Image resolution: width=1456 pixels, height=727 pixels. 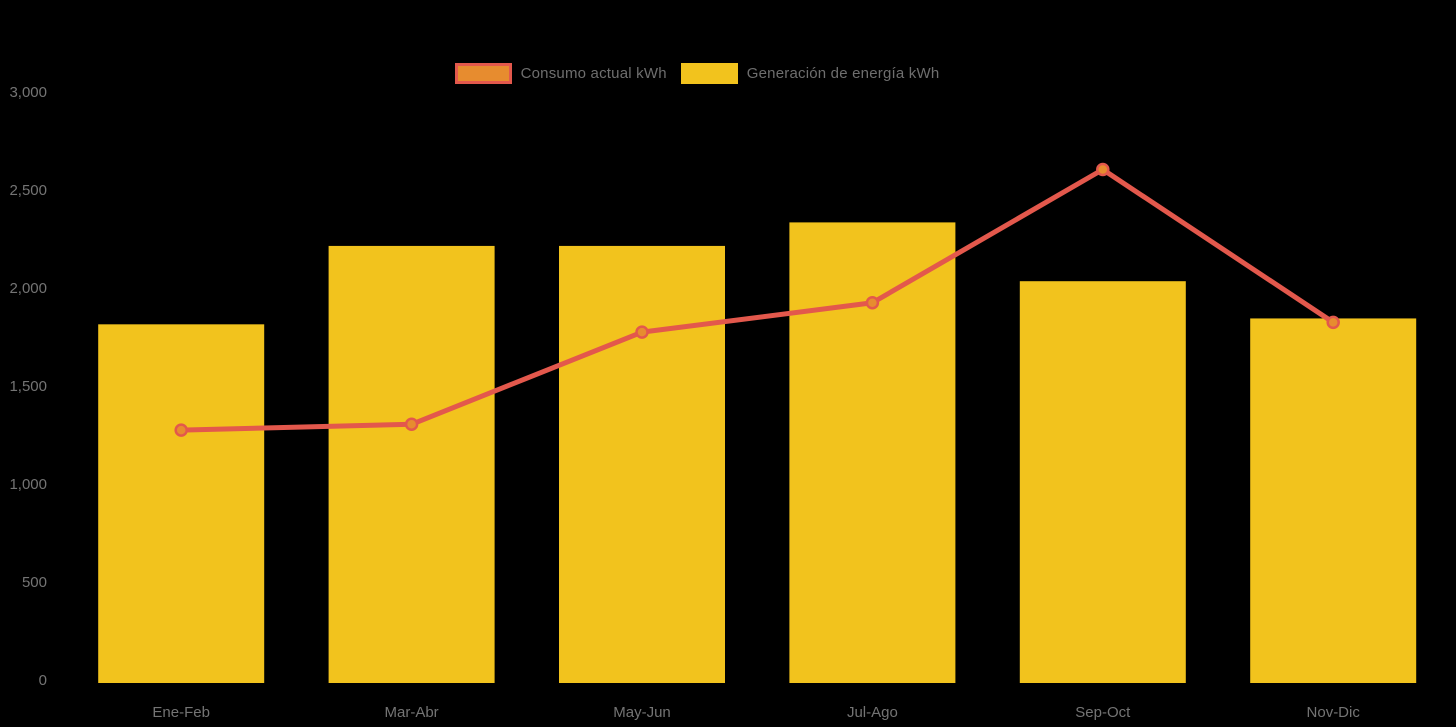 What do you see at coordinates (843, 73) in the screenshot?
I see `legend-label-generacion: Generación de energía kWh` at bounding box center [843, 73].